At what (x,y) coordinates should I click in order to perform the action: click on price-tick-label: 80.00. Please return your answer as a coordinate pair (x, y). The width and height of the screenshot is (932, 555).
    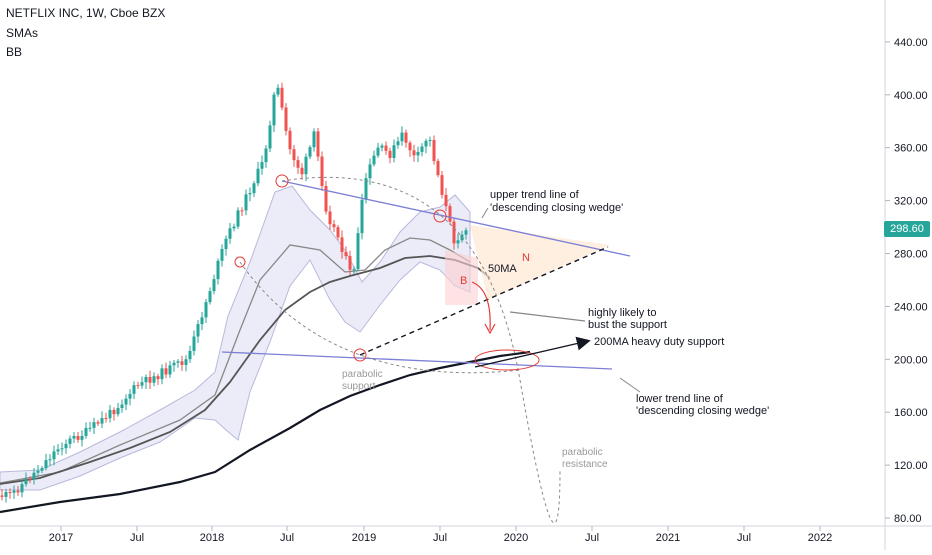
    Looking at the image, I should click on (908, 519).